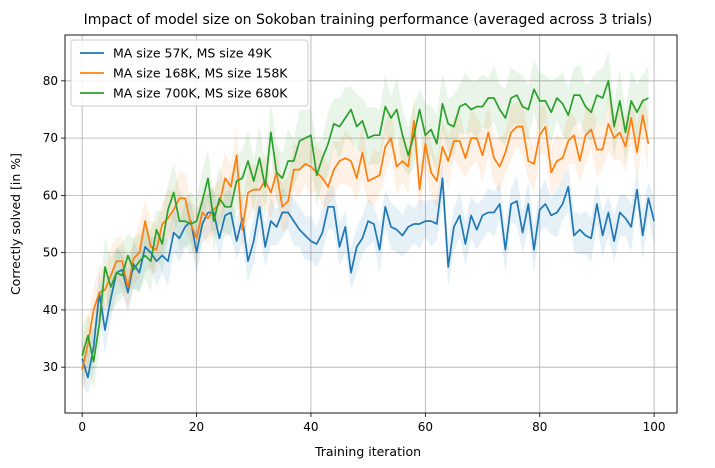 Image resolution: width=715 pixels, height=468 pixels. What do you see at coordinates (50, 310) in the screenshot?
I see `y-tick-label: 40` at bounding box center [50, 310].